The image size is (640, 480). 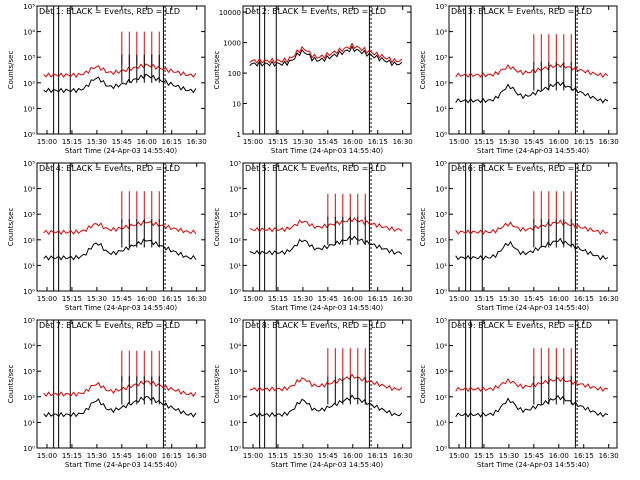 What do you see at coordinates (230, 13) in the screenshot?
I see `y-tick-label: 10000` at bounding box center [230, 13].